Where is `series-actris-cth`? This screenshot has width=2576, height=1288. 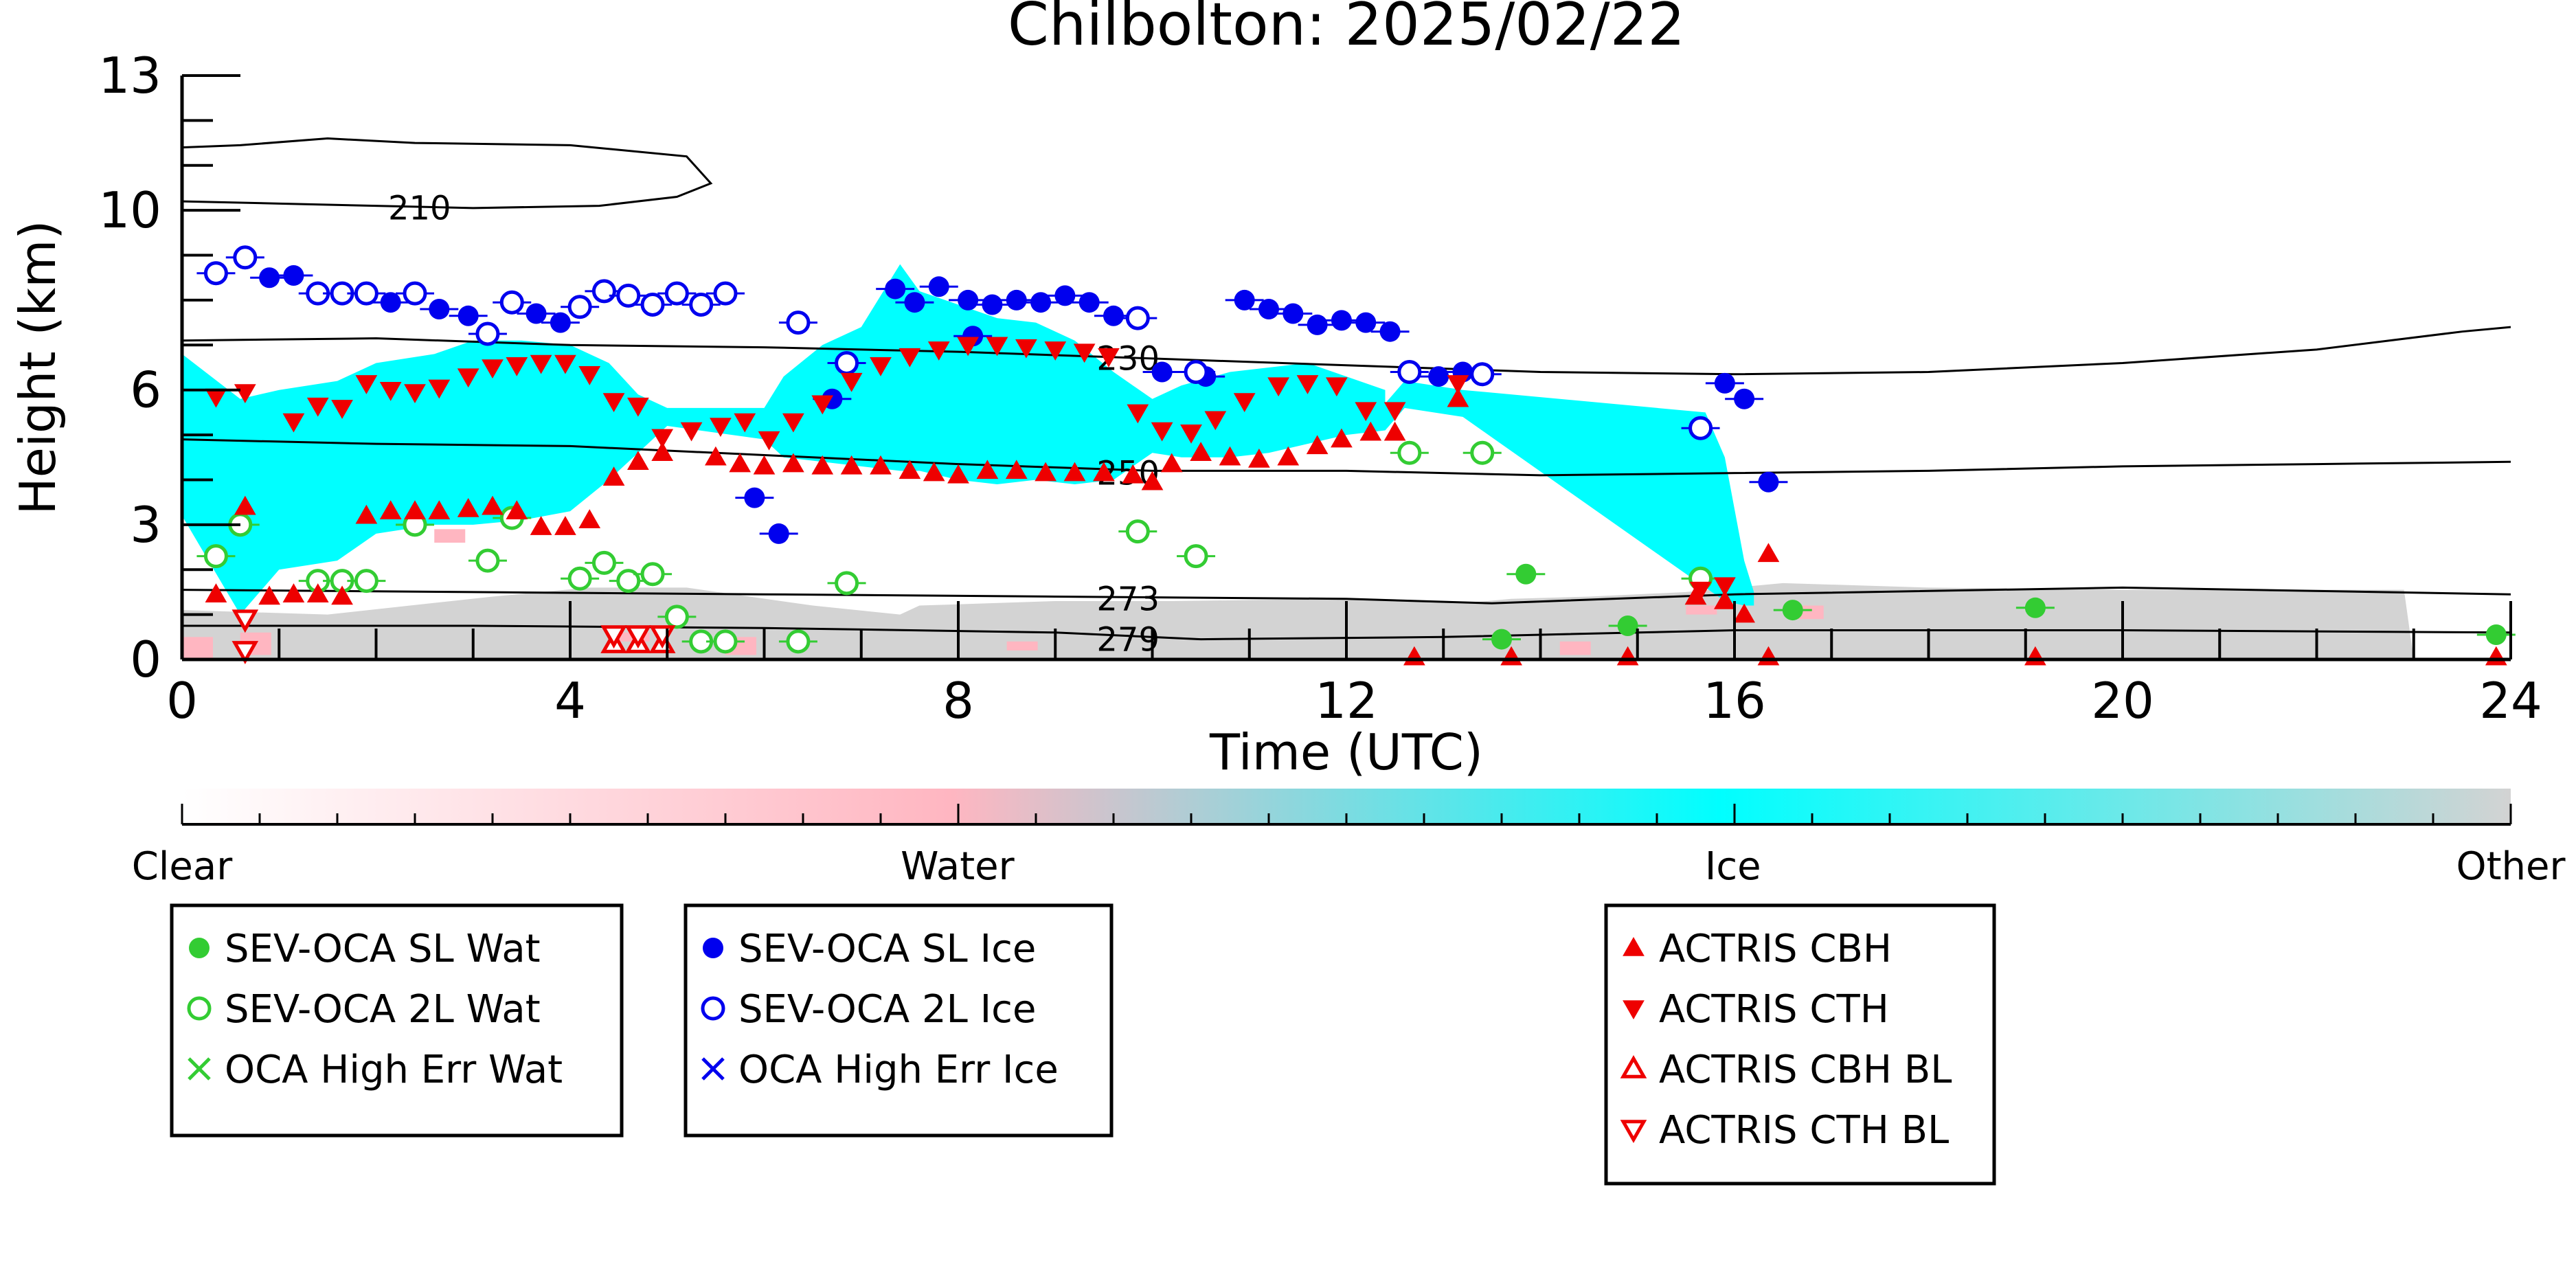 series-actris-cth is located at coordinates (970, 469).